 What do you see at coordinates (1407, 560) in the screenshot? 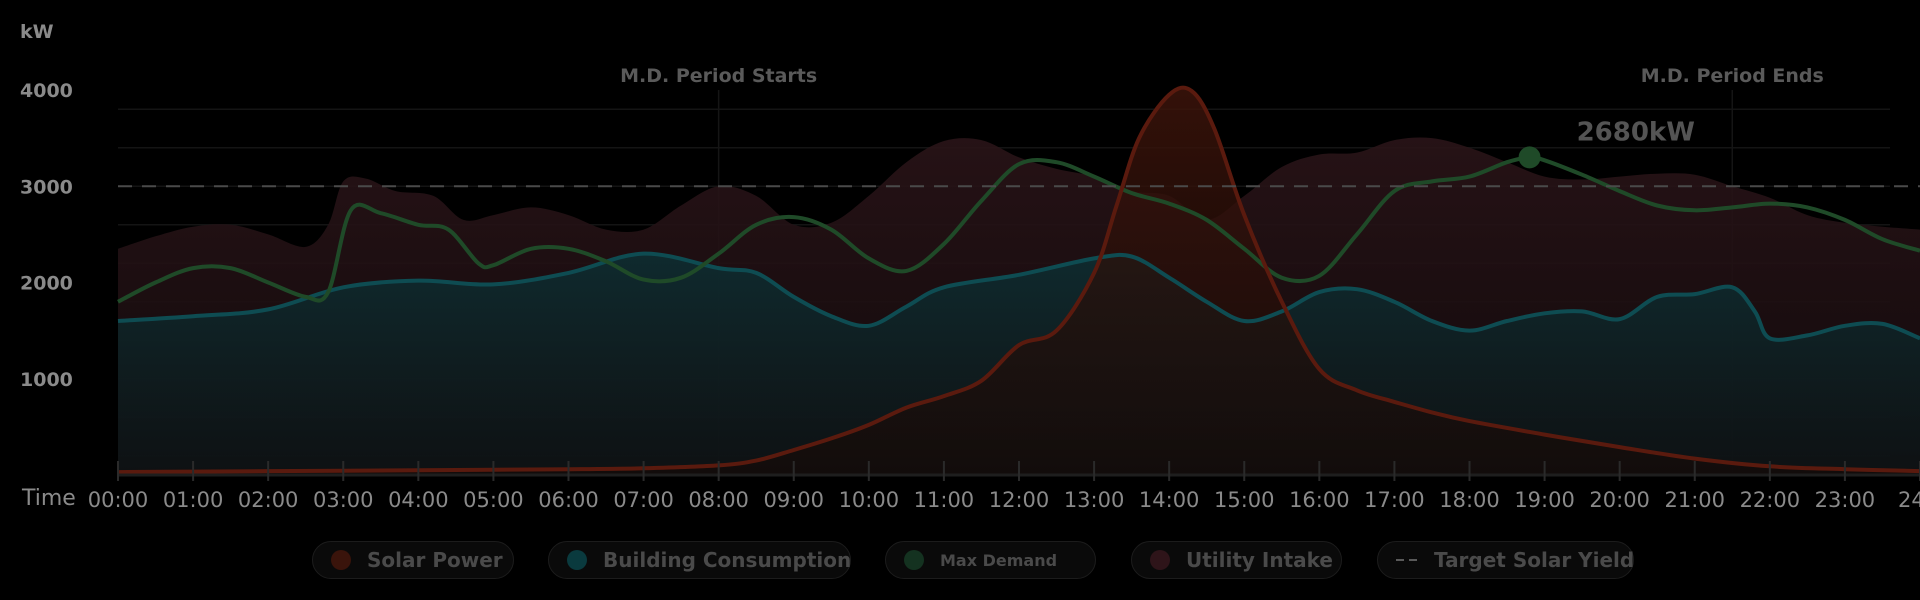
I see `dashed-line-icon` at bounding box center [1407, 560].